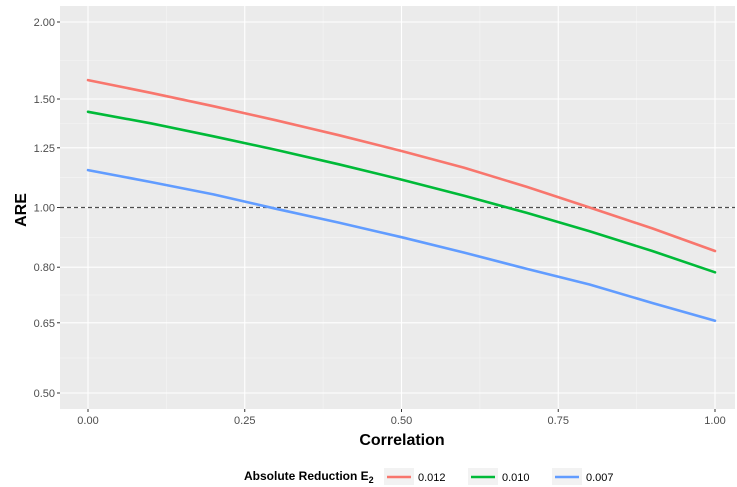 This screenshot has width=737, height=487. What do you see at coordinates (401, 440) in the screenshot?
I see `x-axis-title: Correlation` at bounding box center [401, 440].